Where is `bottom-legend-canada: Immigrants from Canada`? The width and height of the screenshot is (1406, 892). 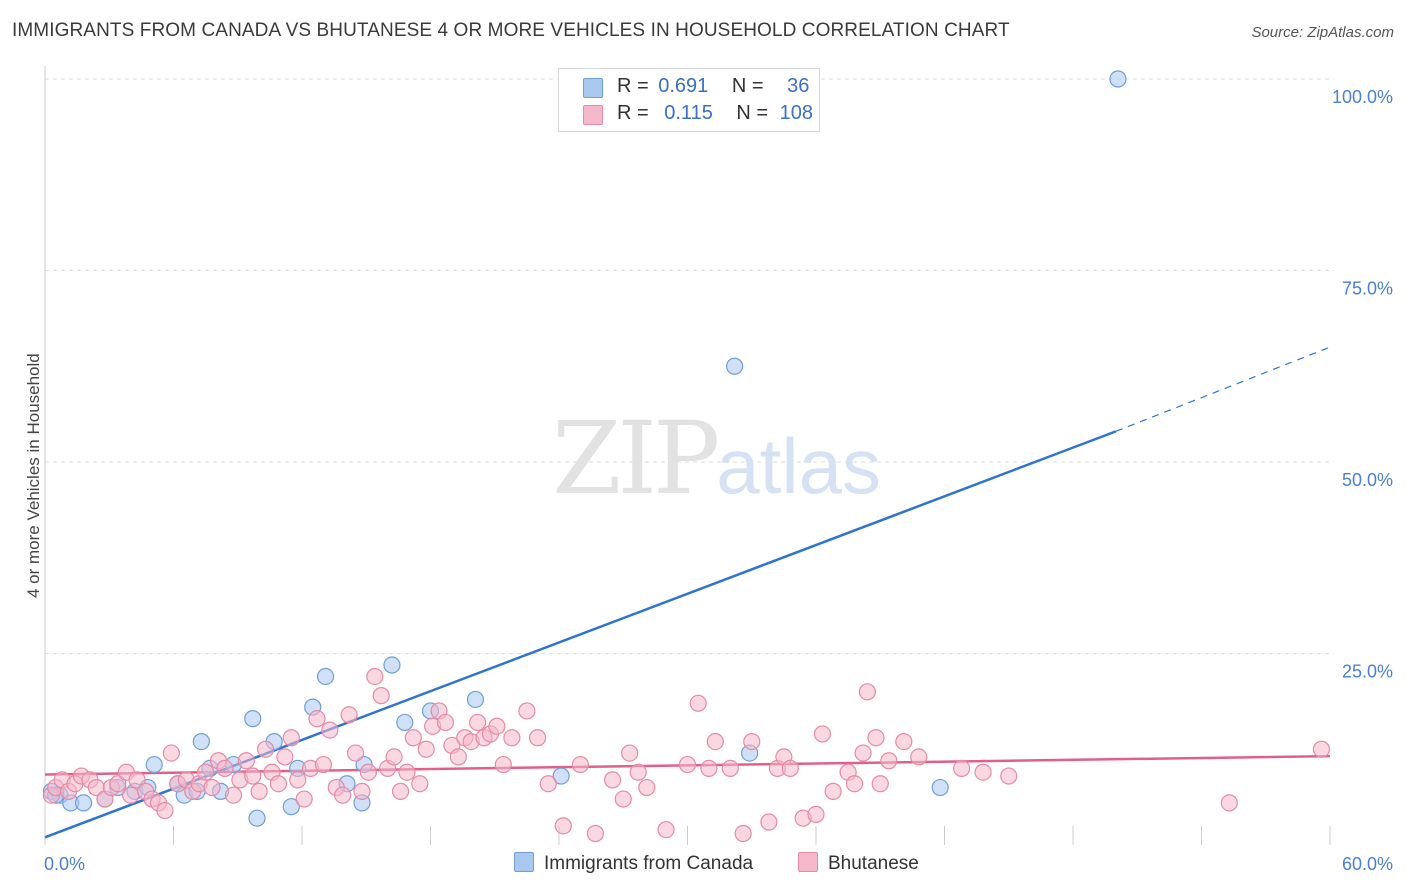 bottom-legend-canada: Immigrants from Canada is located at coordinates (633, 863).